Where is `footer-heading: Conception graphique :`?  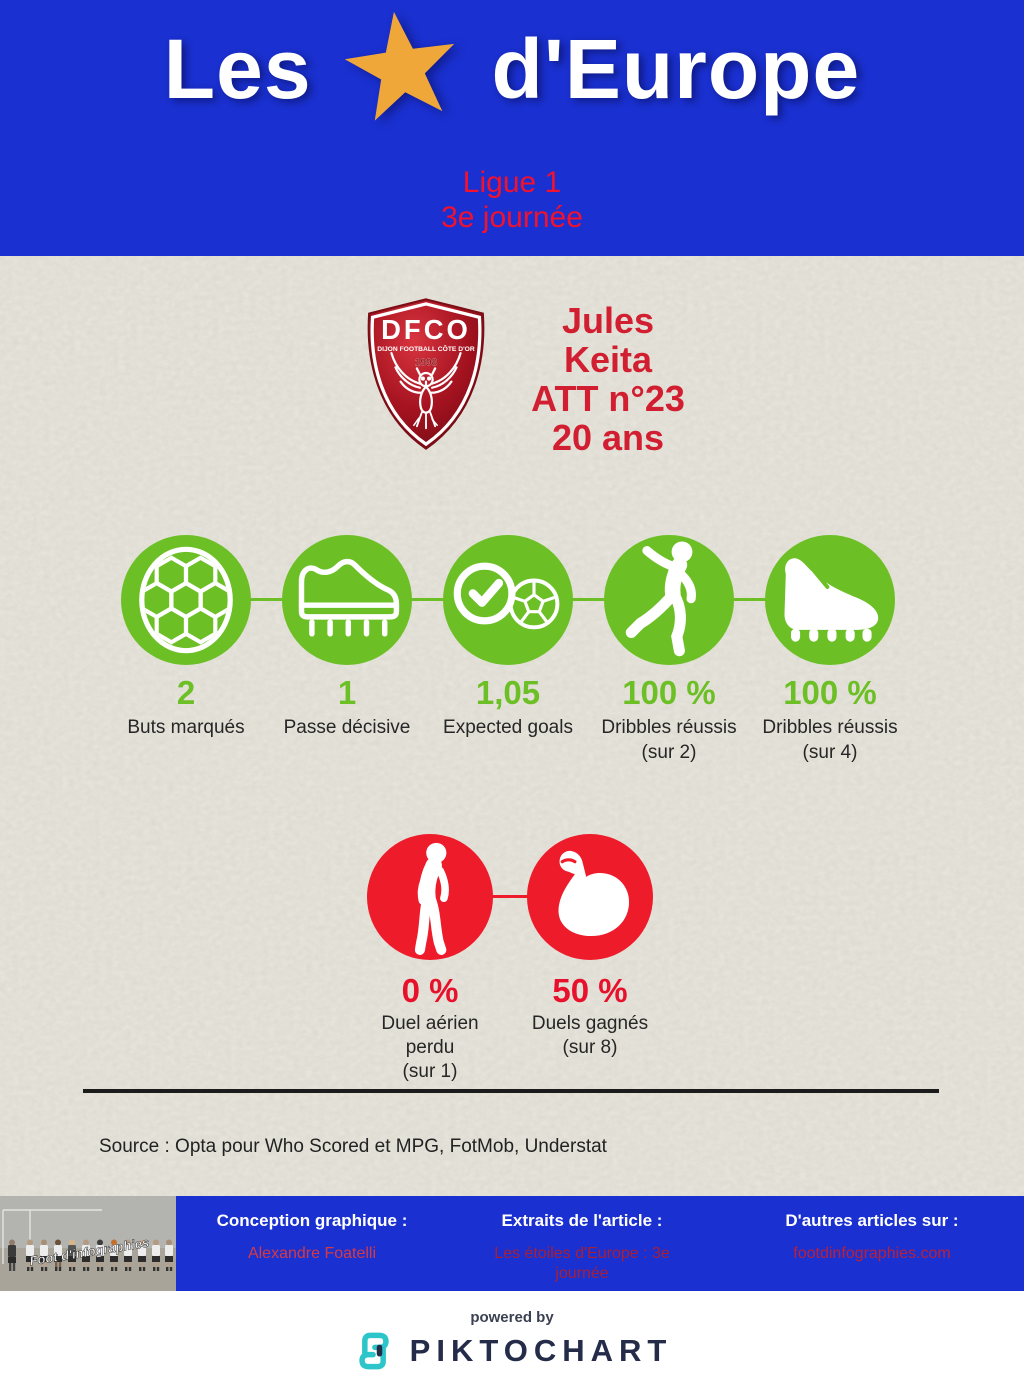 footer-heading: Conception graphique : is located at coordinates (312, 1220).